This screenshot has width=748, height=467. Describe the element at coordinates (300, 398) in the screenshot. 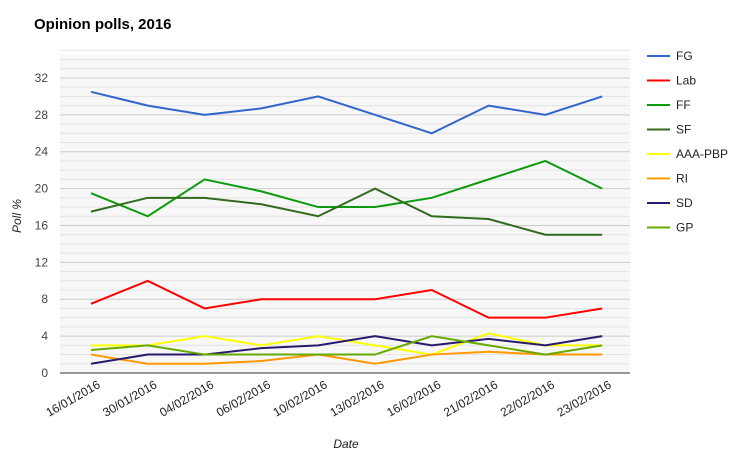

I see `x-tick-label: 10/02/2016` at that location.